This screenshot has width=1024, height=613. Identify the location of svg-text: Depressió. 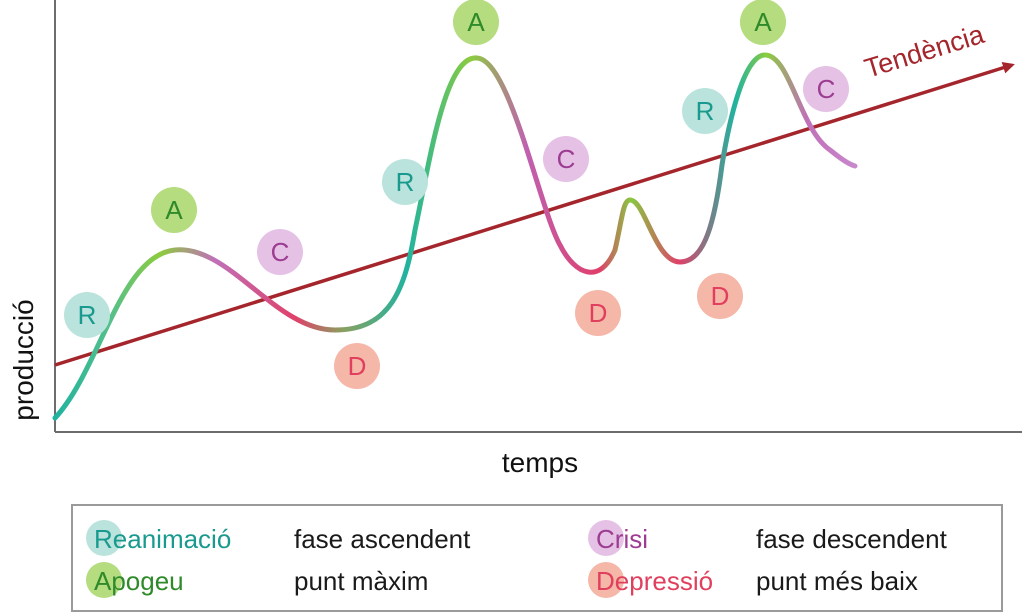
(654, 581).